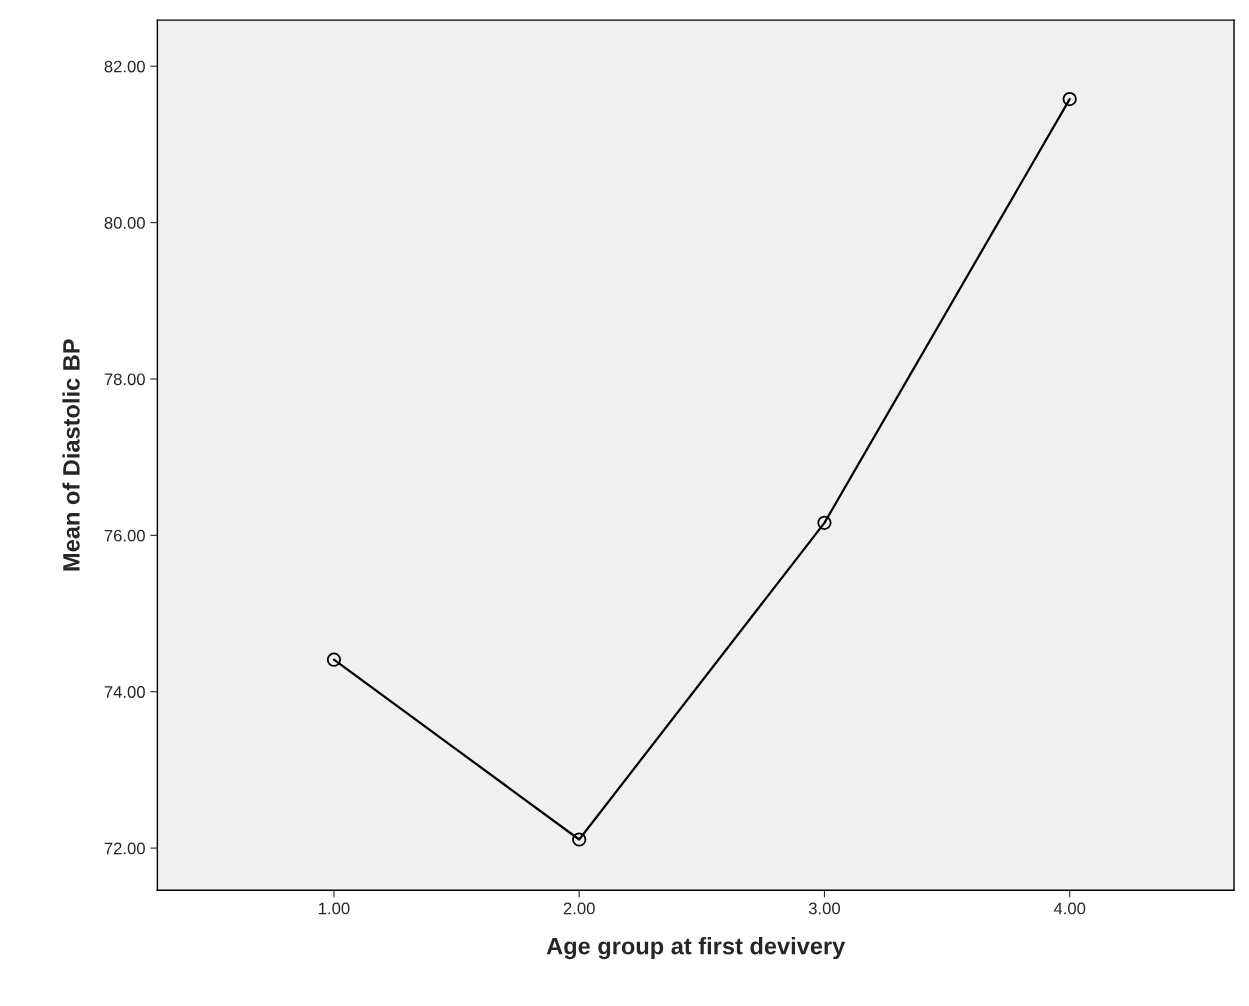  I want to click on y-tick-label: 80.00, so click(124, 223).